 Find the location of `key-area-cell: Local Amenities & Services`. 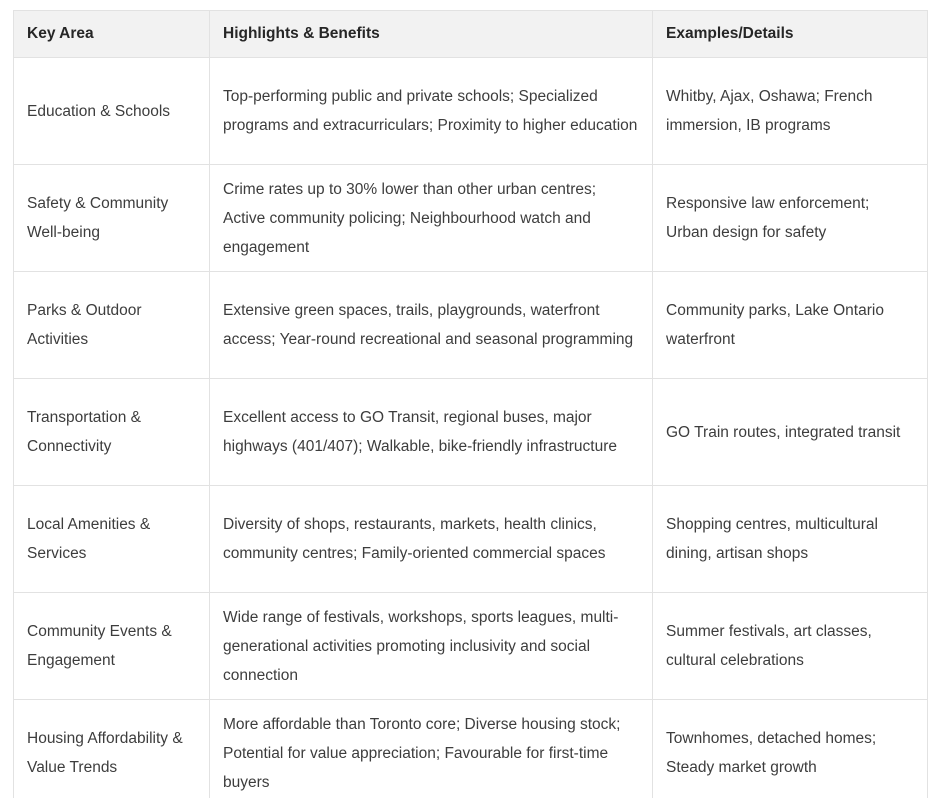

key-area-cell: Local Amenities & Services is located at coordinates (111, 539).